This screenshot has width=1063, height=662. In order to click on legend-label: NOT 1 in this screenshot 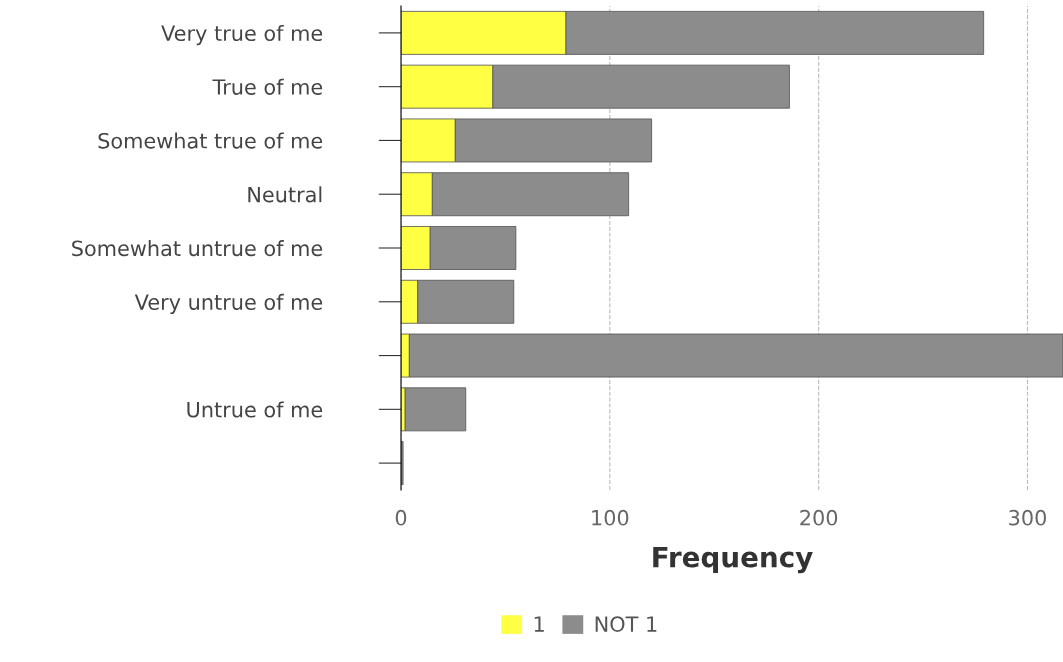, I will do `click(626, 624)`.